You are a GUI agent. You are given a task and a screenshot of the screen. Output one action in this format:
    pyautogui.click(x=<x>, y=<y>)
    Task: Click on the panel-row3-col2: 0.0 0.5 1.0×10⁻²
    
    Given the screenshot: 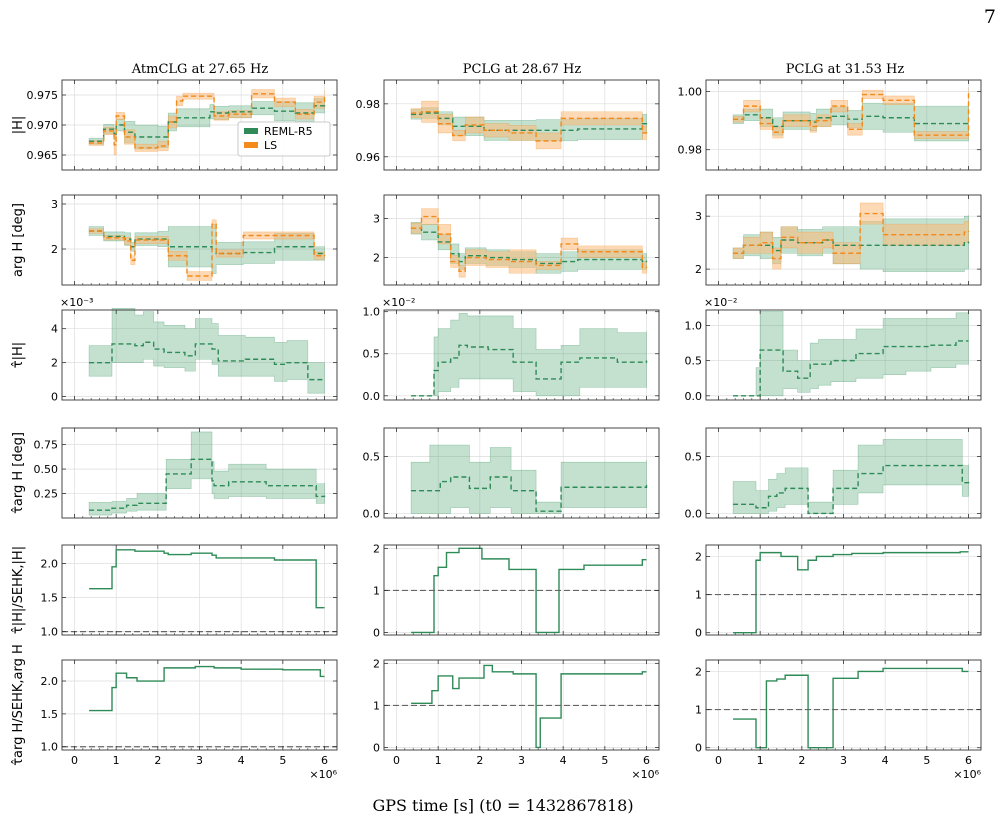 What is the action you would take?
    pyautogui.click(x=511, y=349)
    